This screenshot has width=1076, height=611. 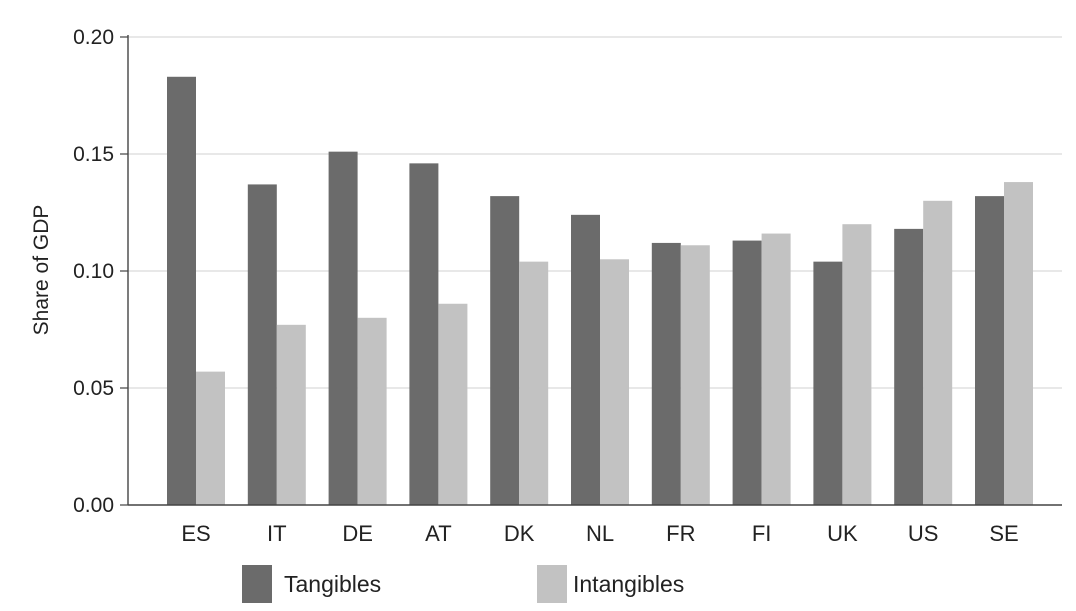 What do you see at coordinates (842, 533) in the screenshot?
I see `x-category-label: UK` at bounding box center [842, 533].